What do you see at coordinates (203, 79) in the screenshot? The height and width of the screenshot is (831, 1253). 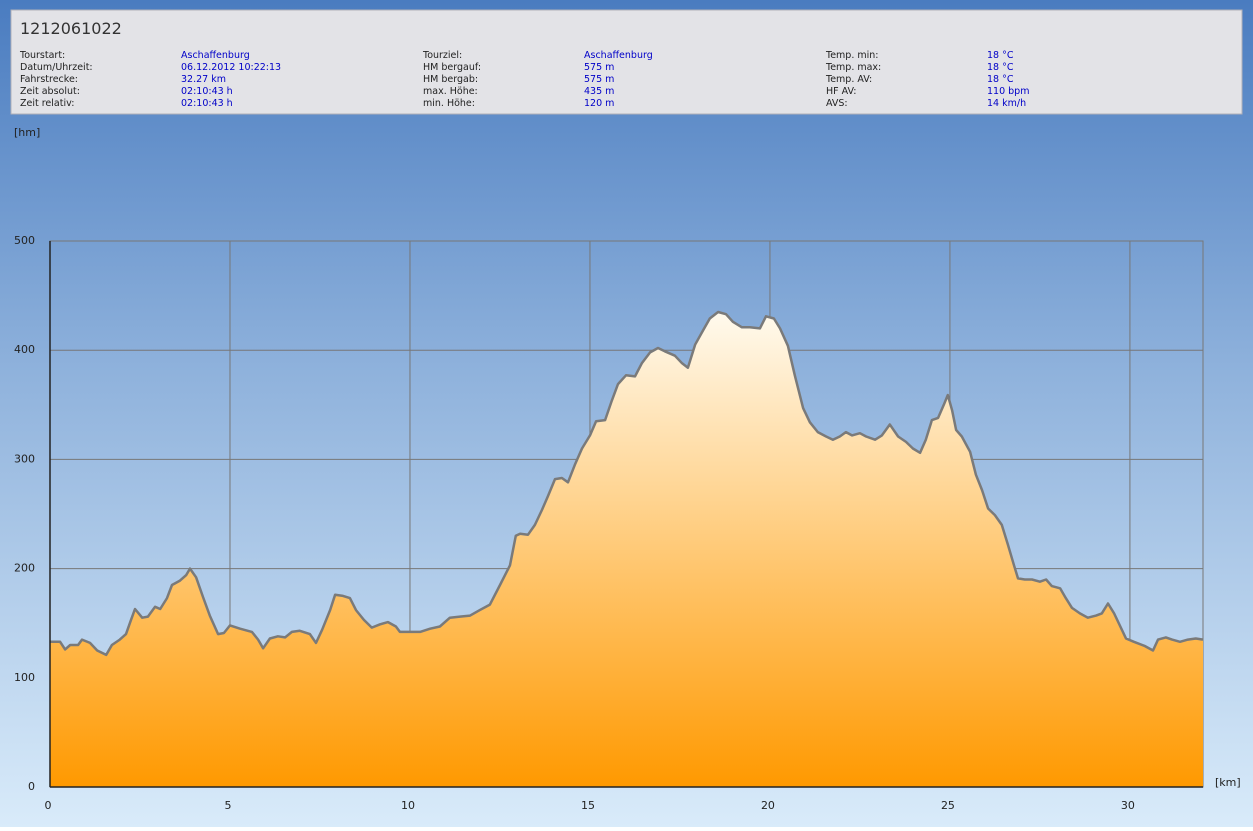 I see `field-value: 32.27 km` at bounding box center [203, 79].